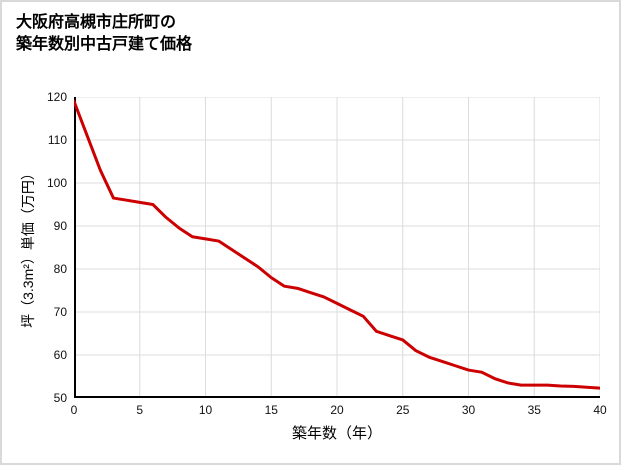 This screenshot has width=621, height=465. I want to click on y-tick-label: 110, so click(57, 140).